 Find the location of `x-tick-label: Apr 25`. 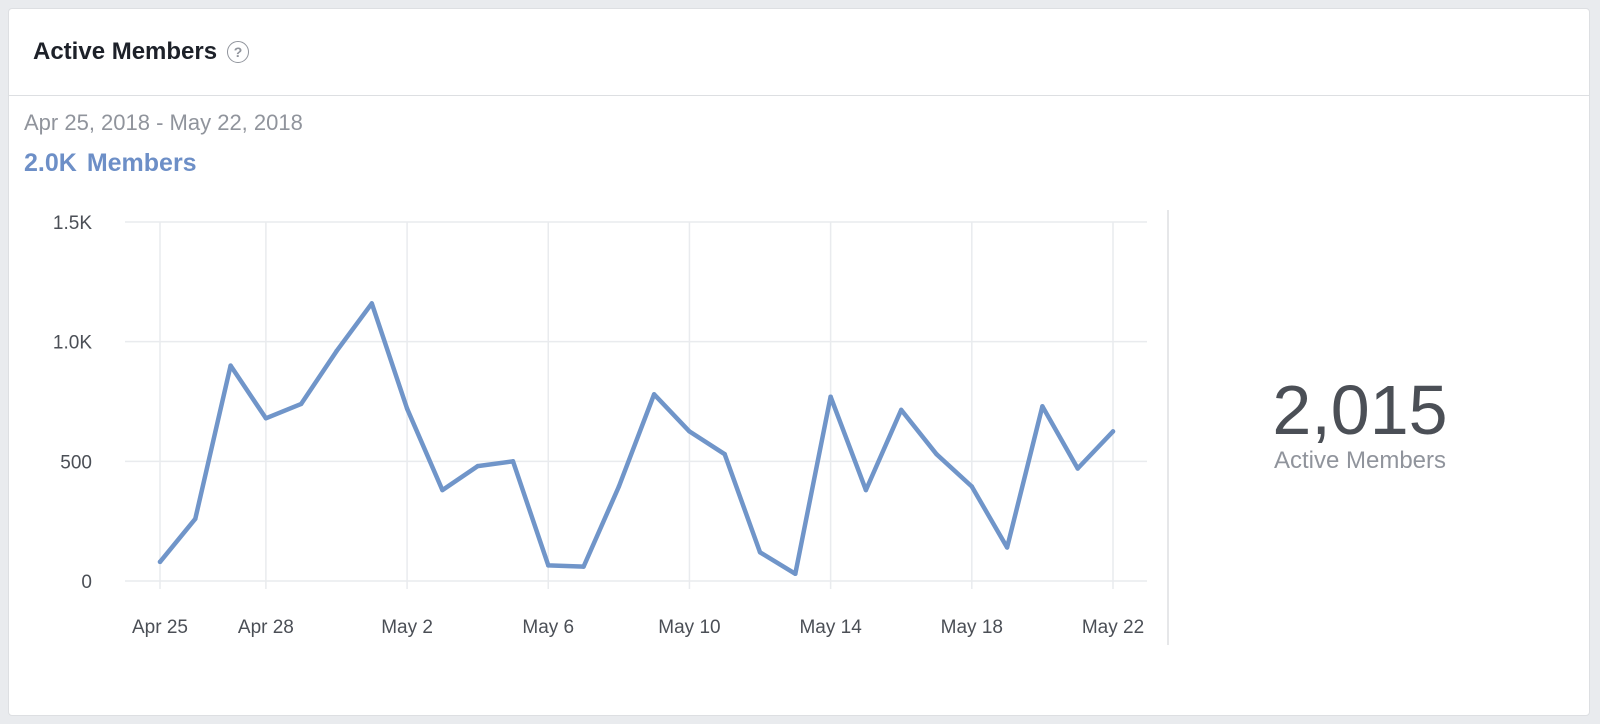

x-tick-label: Apr 25 is located at coordinates (160, 627).